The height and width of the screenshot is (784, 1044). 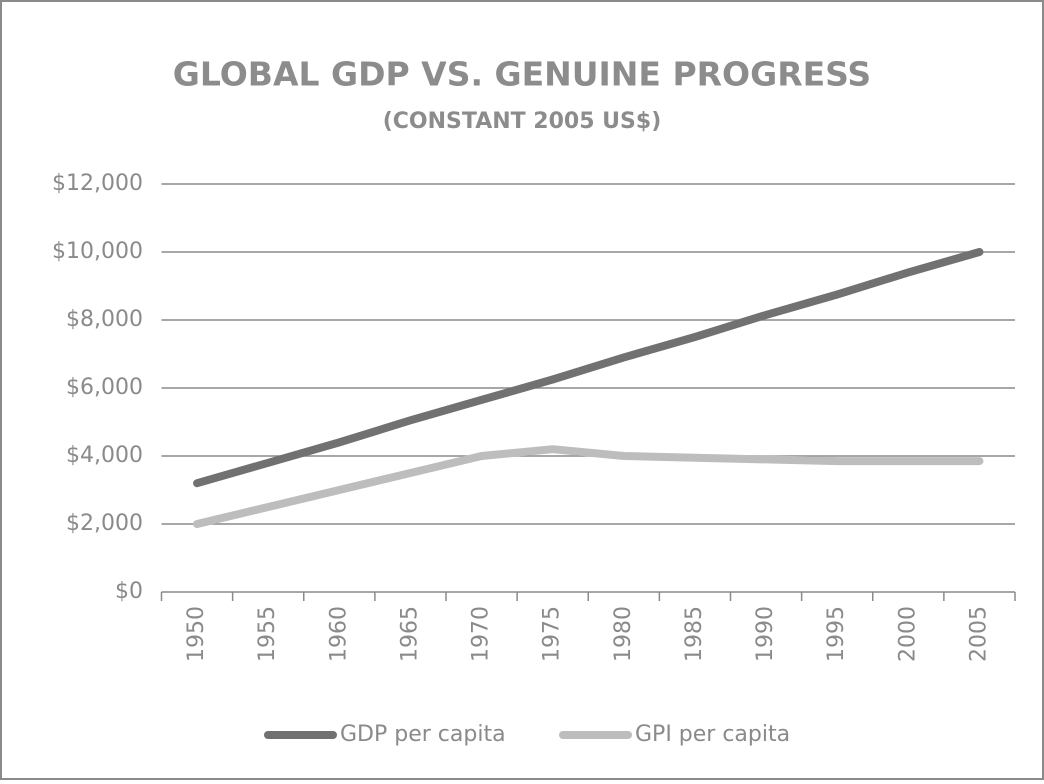 What do you see at coordinates (712, 734) in the screenshot?
I see `legend-label: GPI per capita` at bounding box center [712, 734].